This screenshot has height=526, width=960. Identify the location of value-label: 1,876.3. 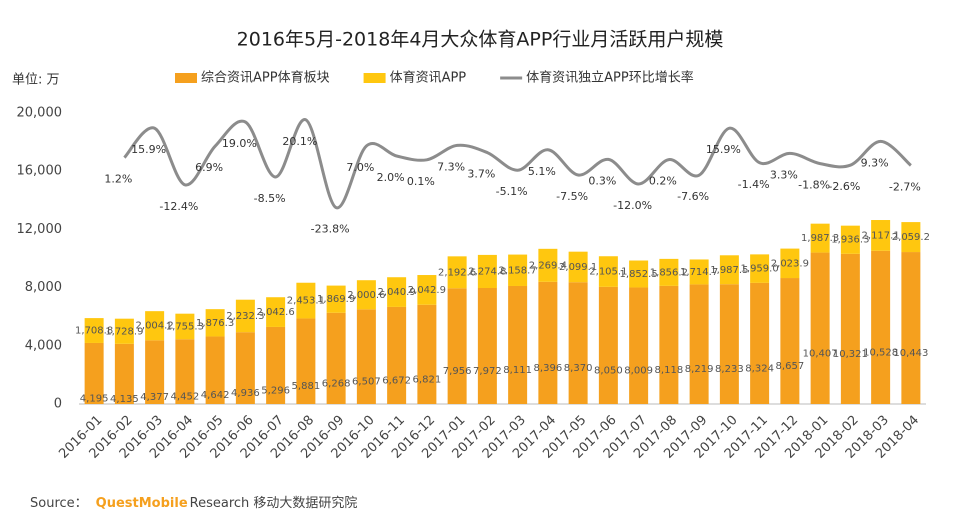
(215, 323).